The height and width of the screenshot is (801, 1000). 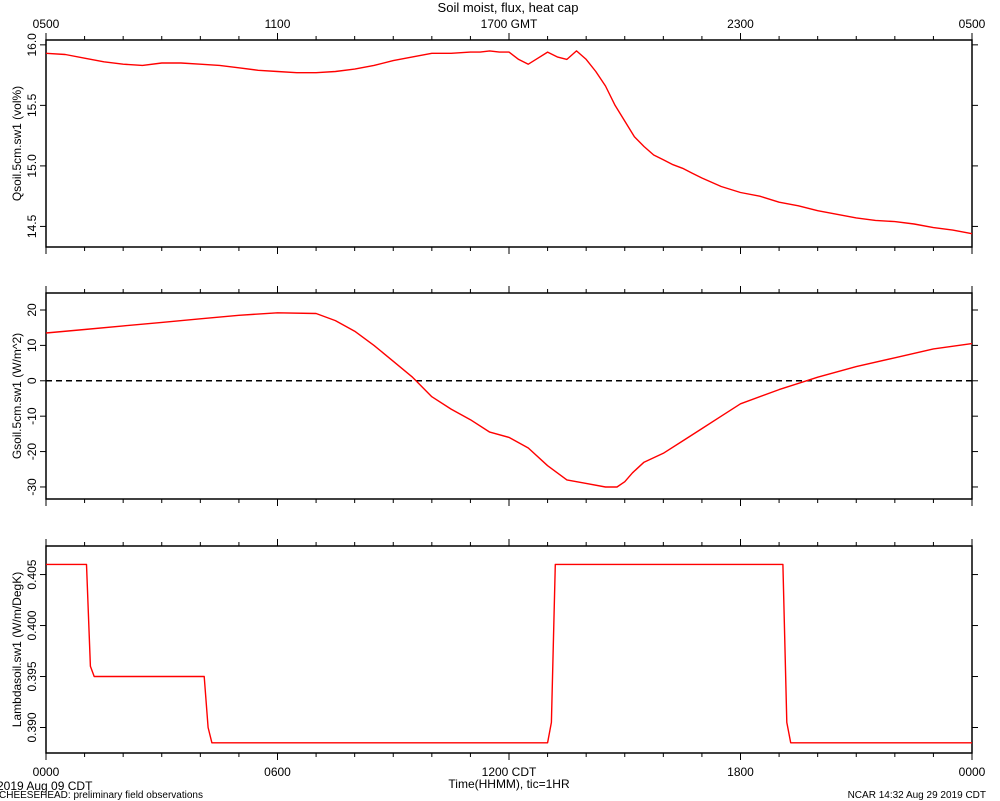 I want to click on top-tick-label: 1700 GMT, so click(x=509, y=24).